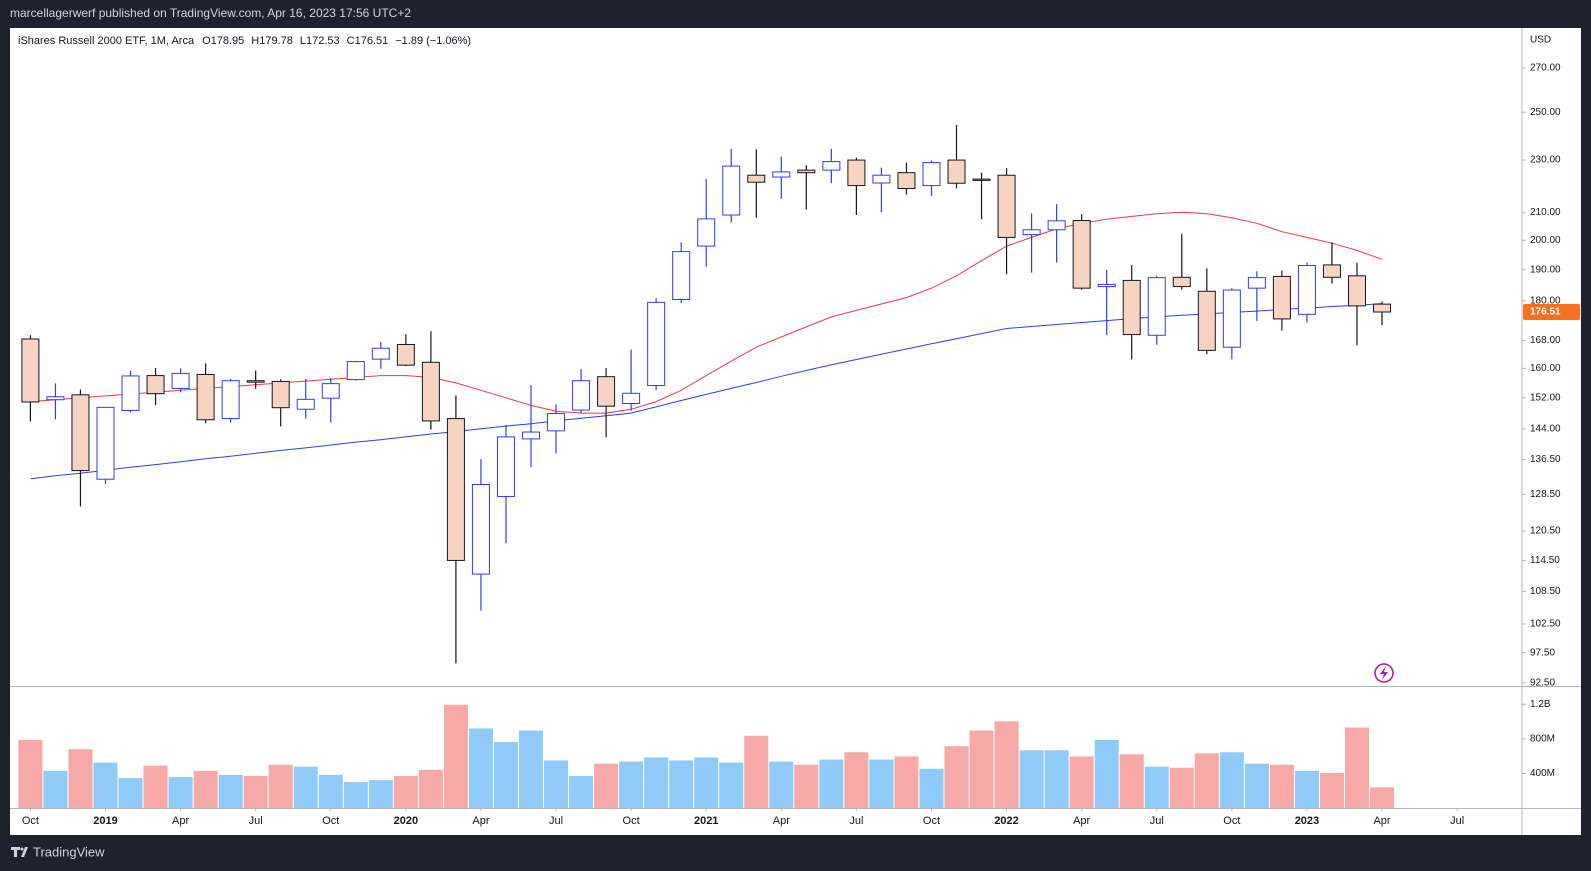 The width and height of the screenshot is (1591, 871). What do you see at coordinates (1545, 368) in the screenshot?
I see `y-tick-label: 160.00` at bounding box center [1545, 368].